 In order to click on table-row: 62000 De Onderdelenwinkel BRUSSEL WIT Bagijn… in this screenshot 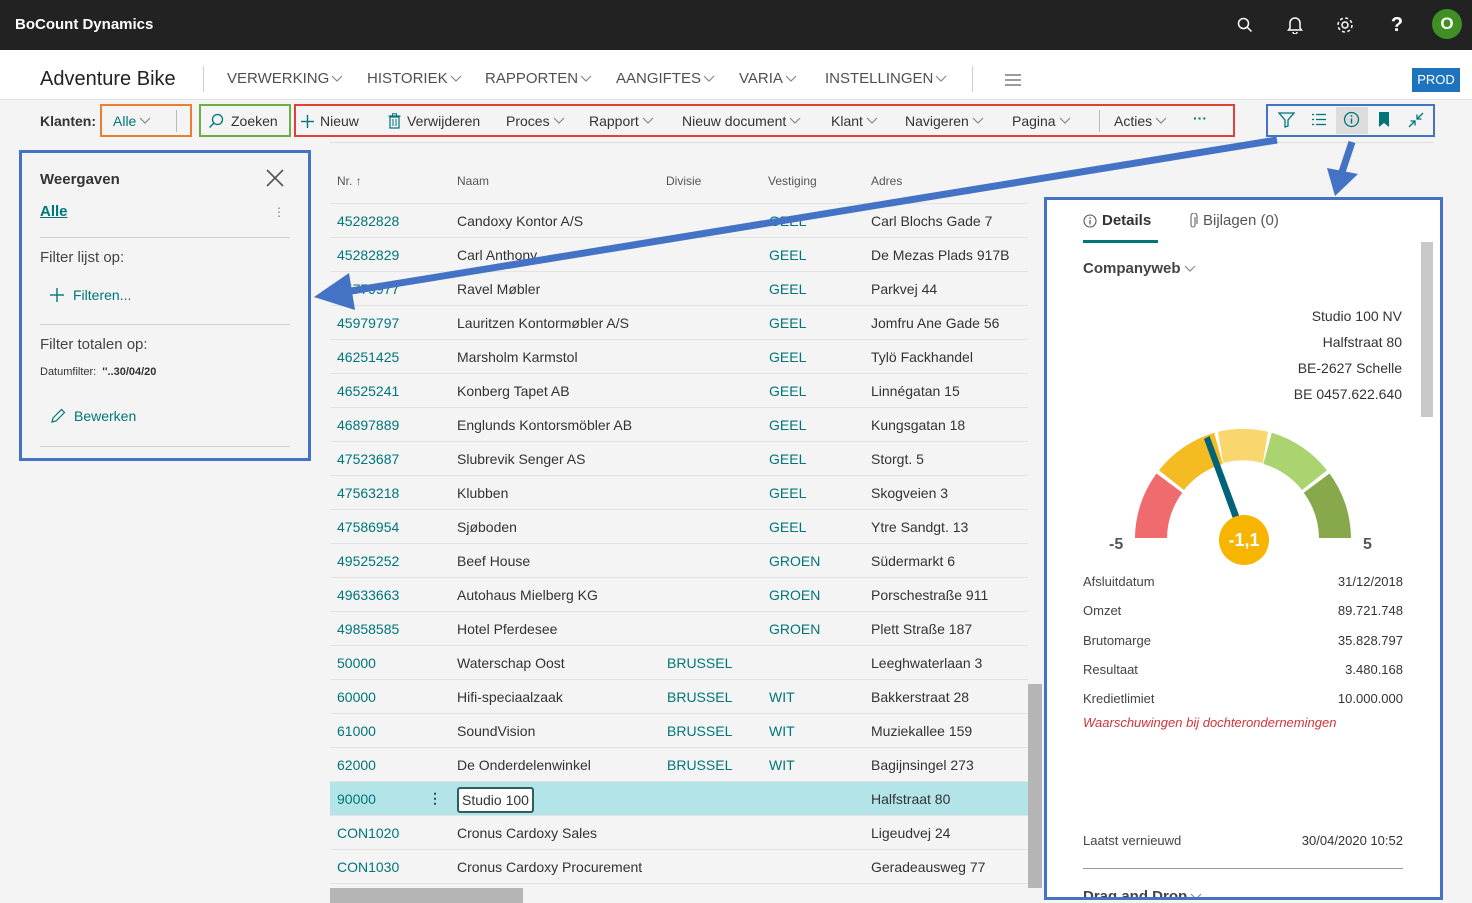, I will do `click(679, 765)`.